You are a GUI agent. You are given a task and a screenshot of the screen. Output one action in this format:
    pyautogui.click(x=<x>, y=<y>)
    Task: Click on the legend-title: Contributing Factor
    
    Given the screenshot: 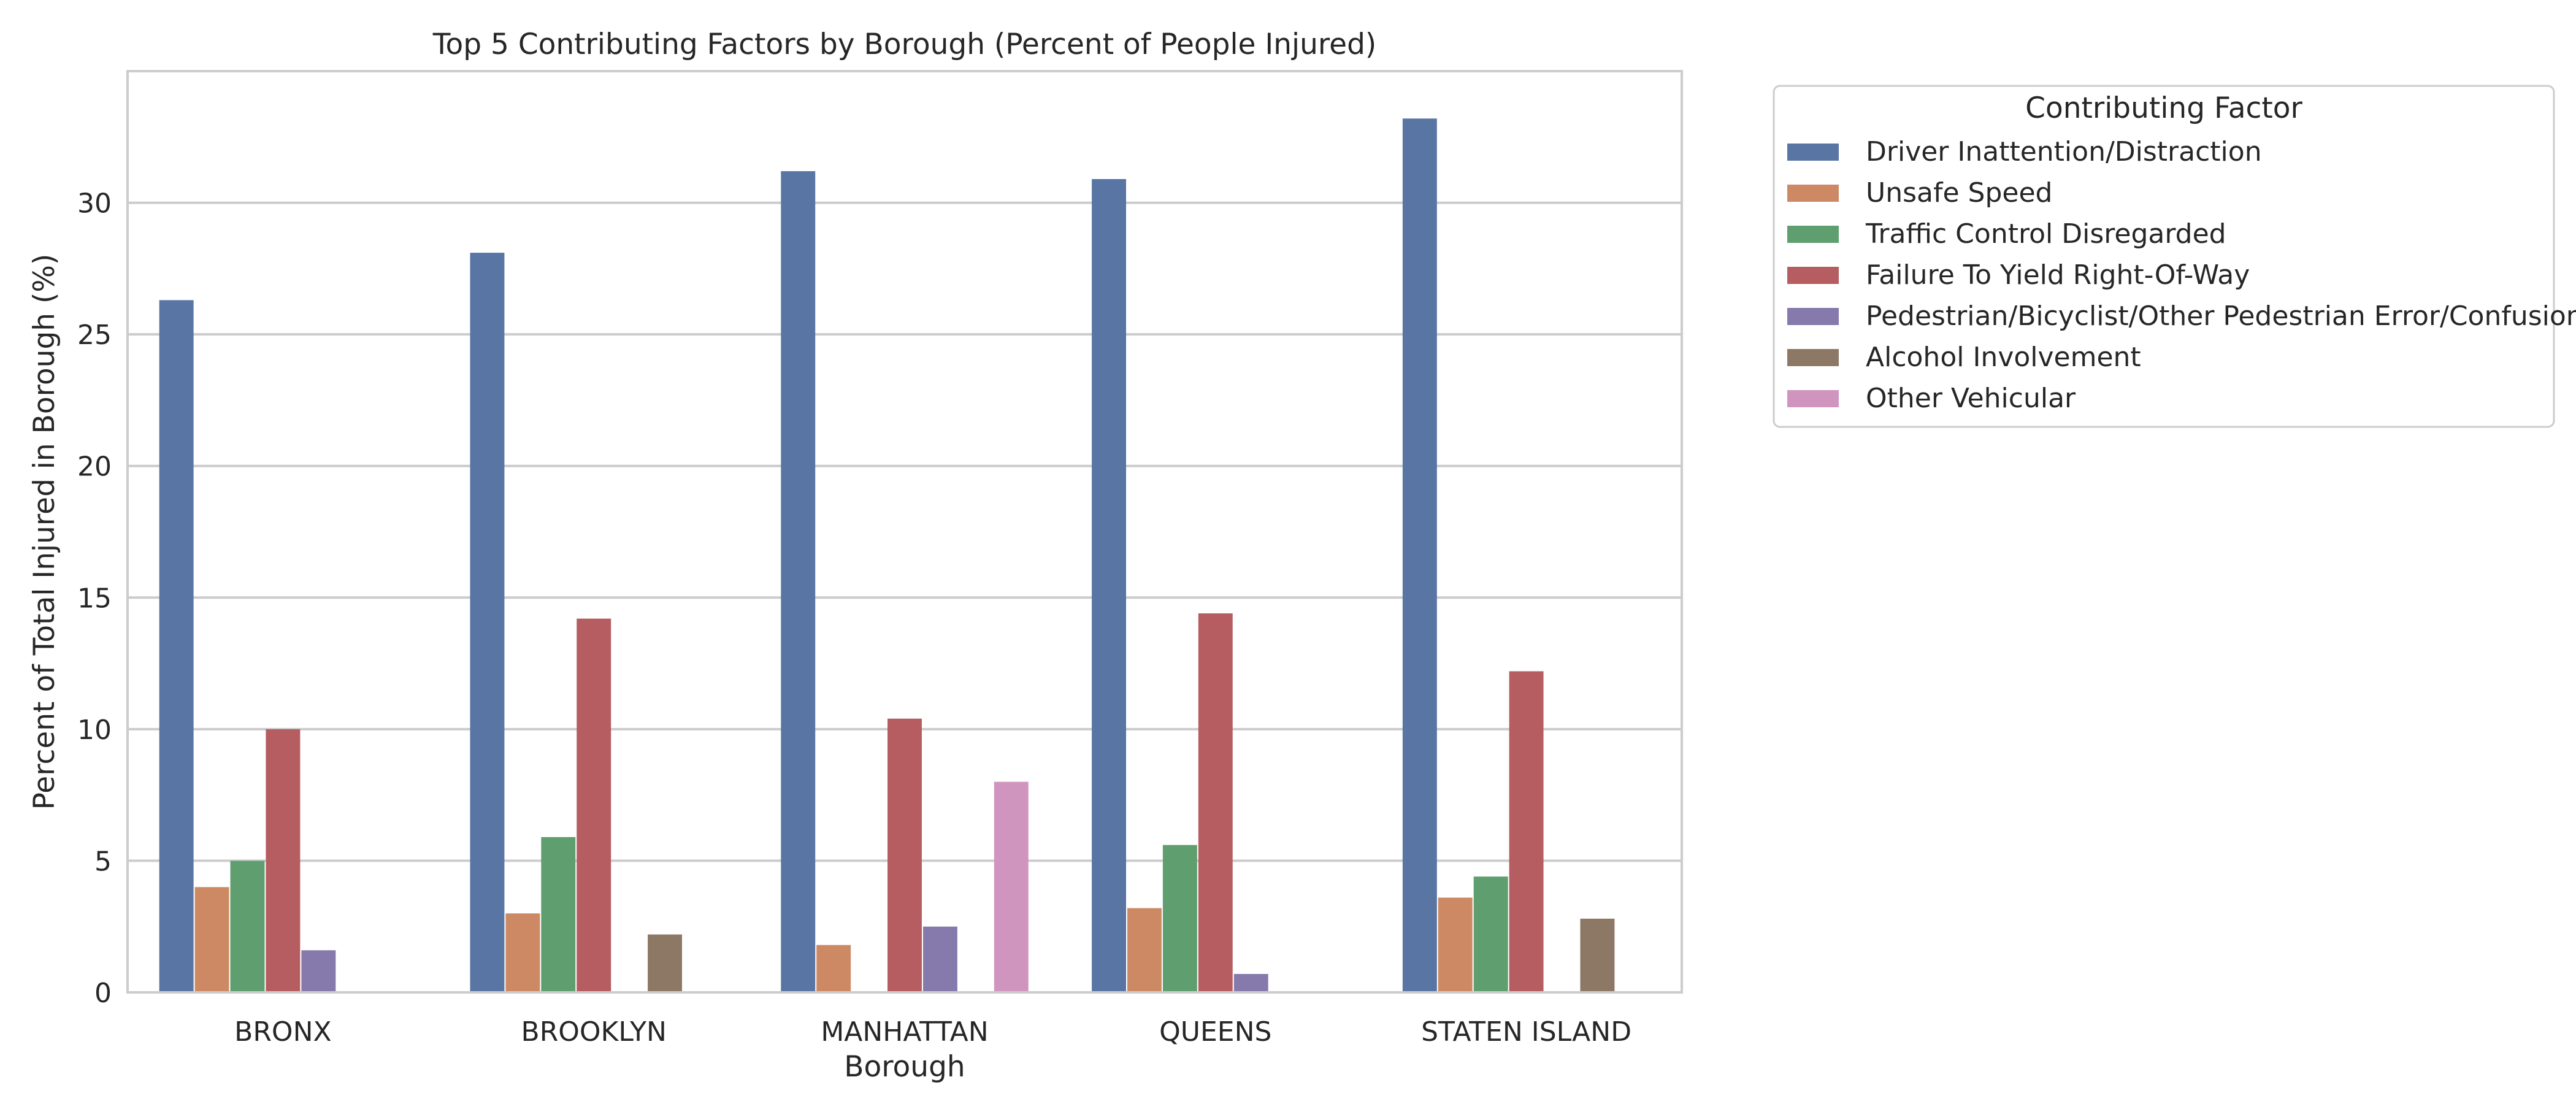 What is the action you would take?
    pyautogui.click(x=2163, y=108)
    